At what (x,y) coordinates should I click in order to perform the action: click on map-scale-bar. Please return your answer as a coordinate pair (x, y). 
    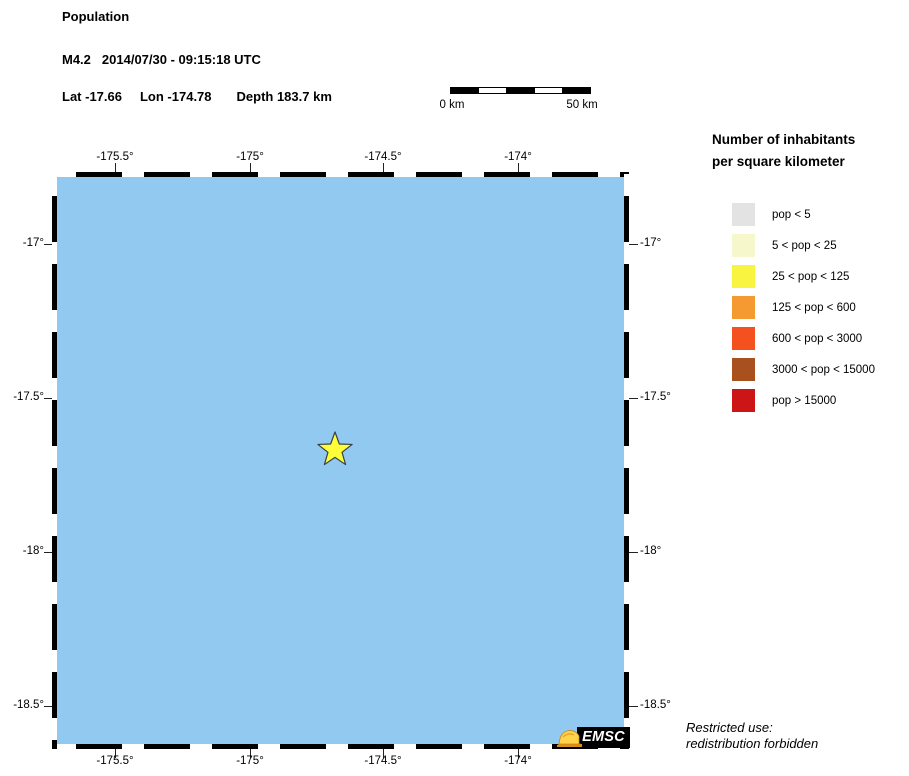
    Looking at the image, I should click on (520, 90).